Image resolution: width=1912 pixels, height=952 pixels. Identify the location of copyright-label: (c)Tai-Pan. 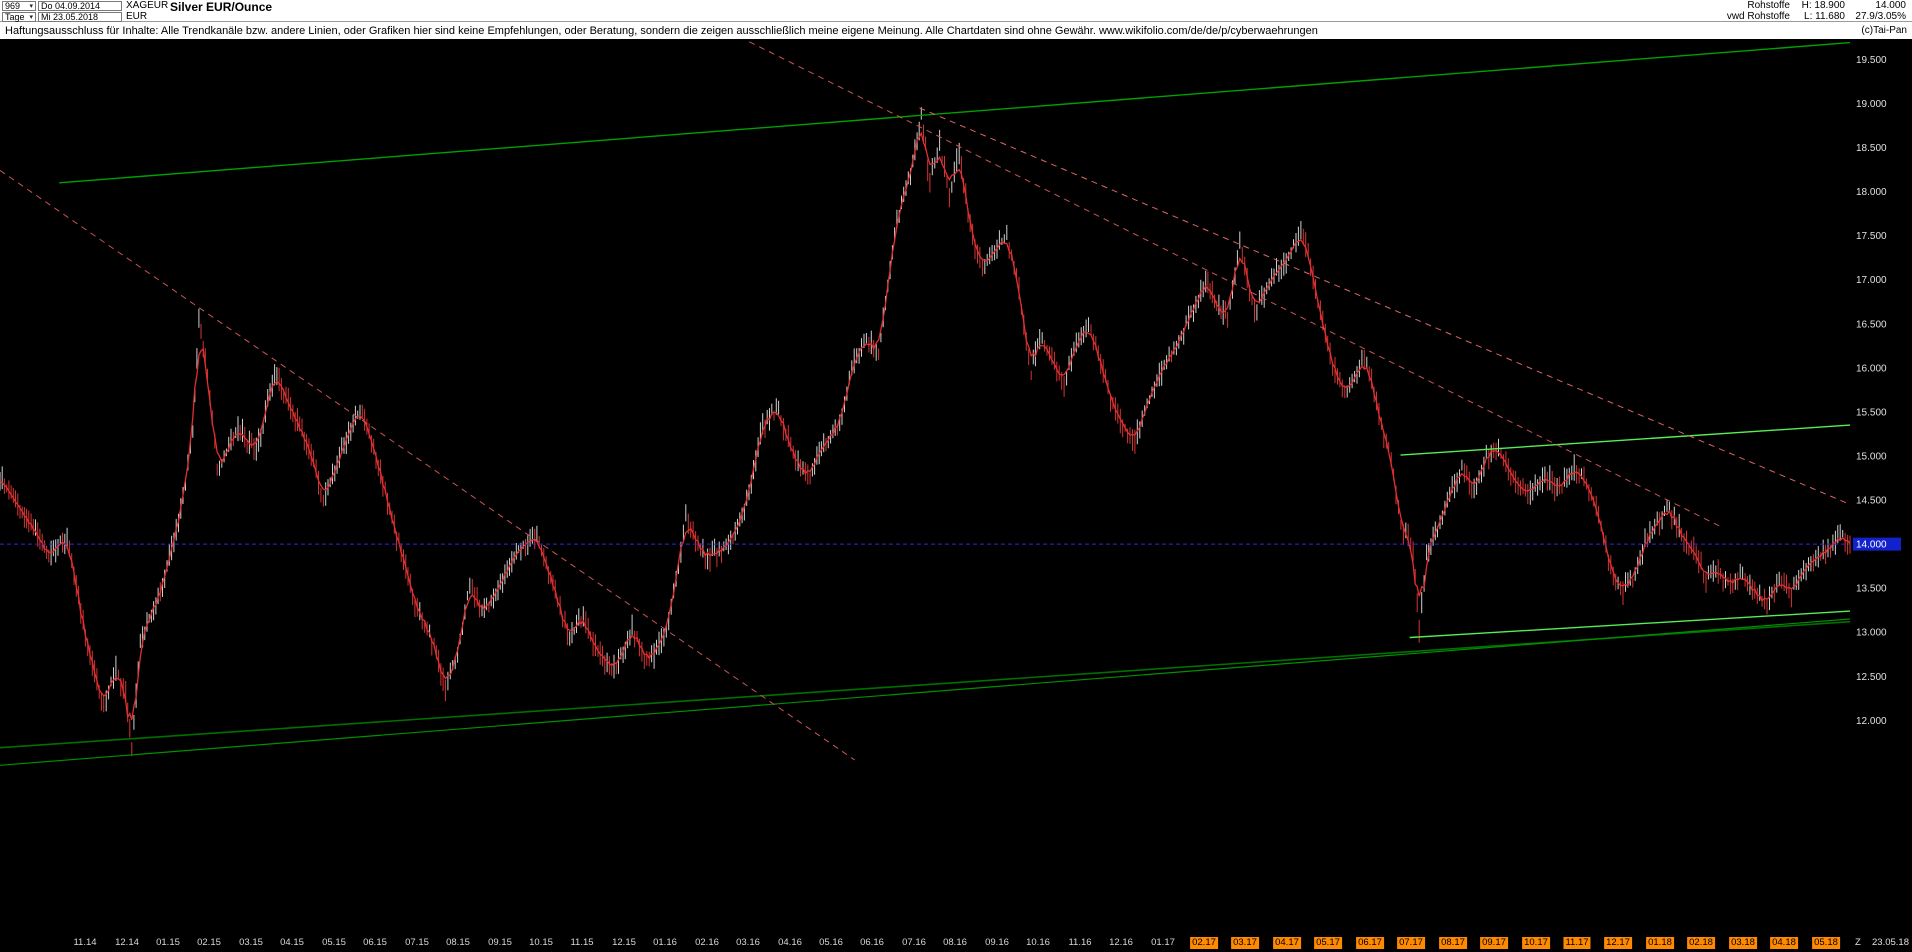
(1884, 30).